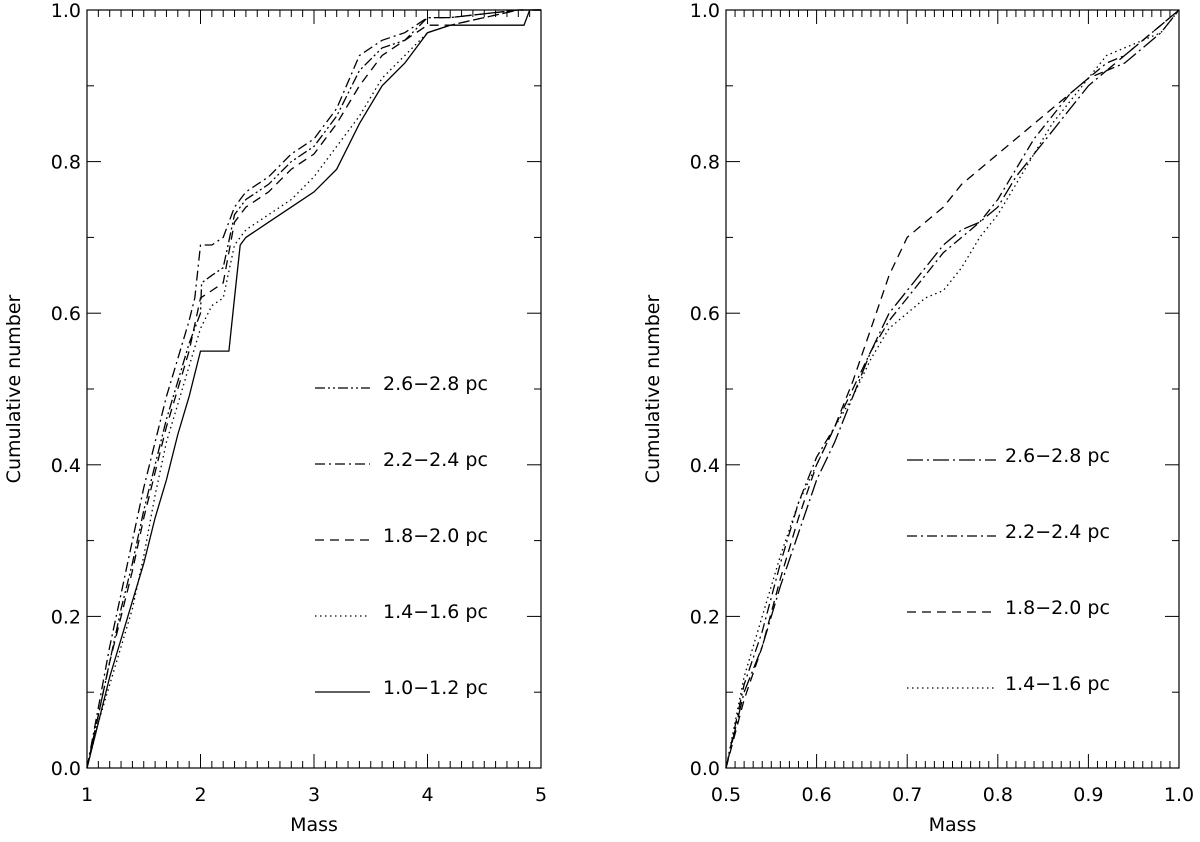 This screenshot has width=1200, height=842. I want to click on x-tick-label: 0.6, so click(816, 795).